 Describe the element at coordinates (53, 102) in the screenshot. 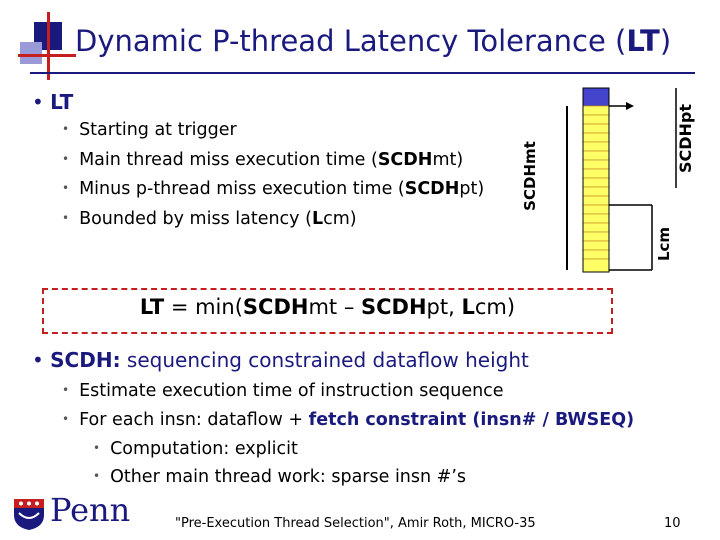

I see `lt-heading: • LT` at that location.